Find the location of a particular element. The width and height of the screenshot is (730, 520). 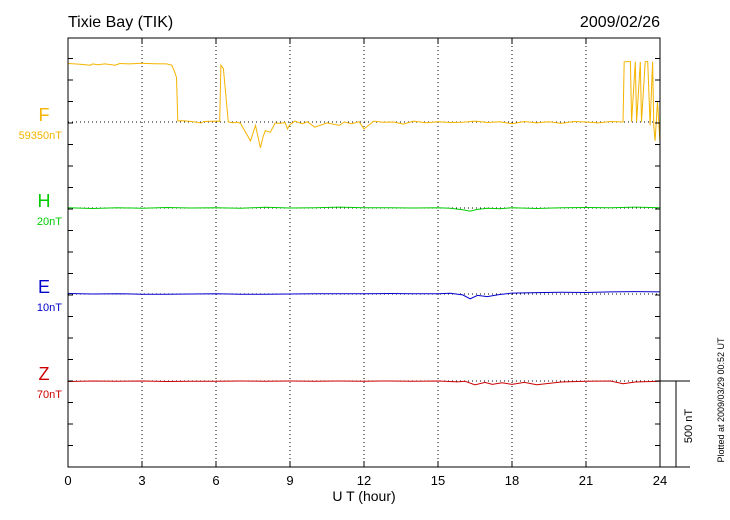

series-baseline-value-e: 10nT is located at coordinates (49, 308).